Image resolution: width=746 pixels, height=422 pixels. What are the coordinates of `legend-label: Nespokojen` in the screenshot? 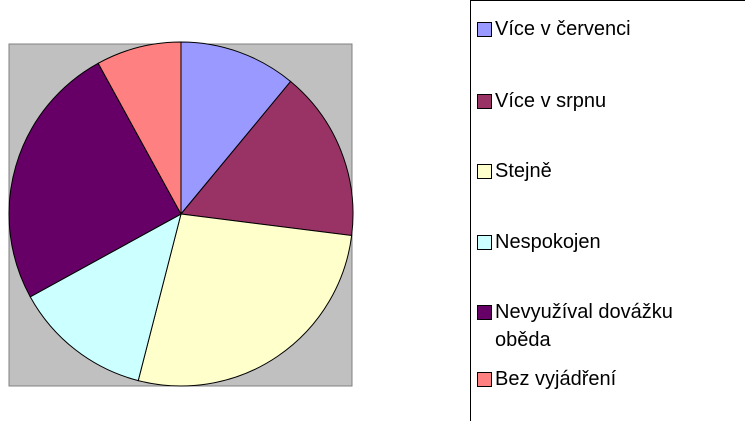 It's located at (548, 242).